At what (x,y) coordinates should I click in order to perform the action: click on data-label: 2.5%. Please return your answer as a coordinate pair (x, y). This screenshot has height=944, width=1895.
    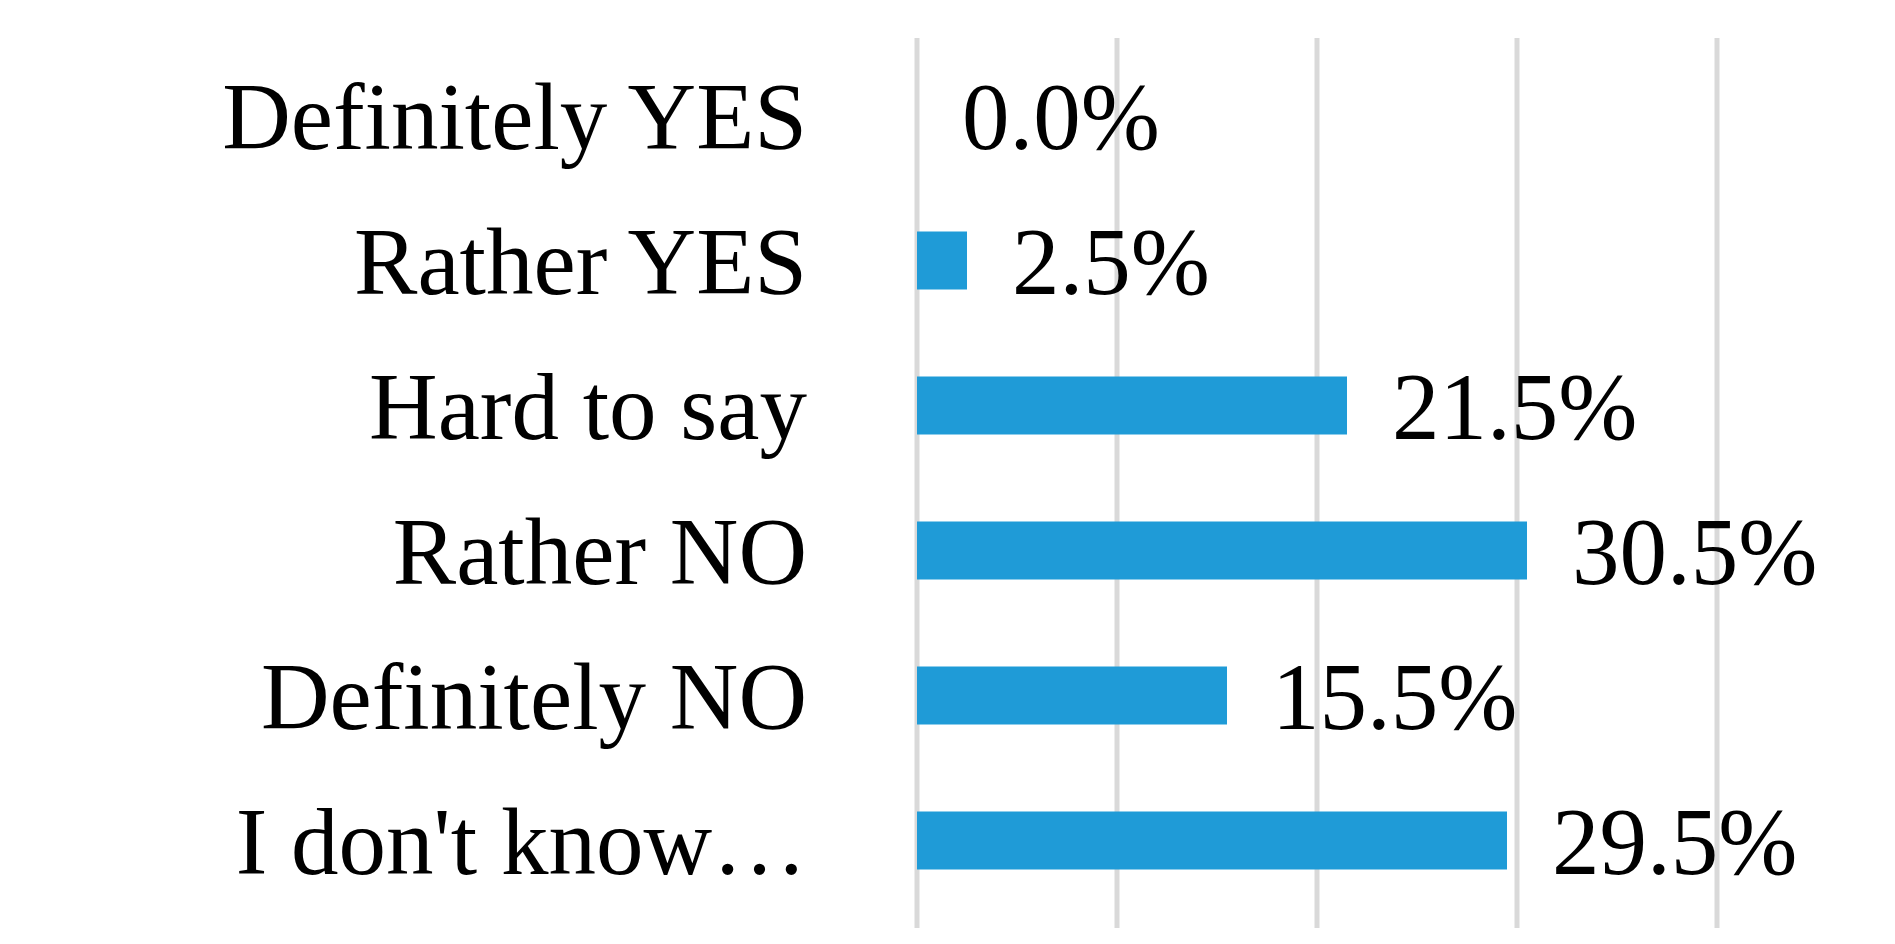
    Looking at the image, I should click on (1111, 261).